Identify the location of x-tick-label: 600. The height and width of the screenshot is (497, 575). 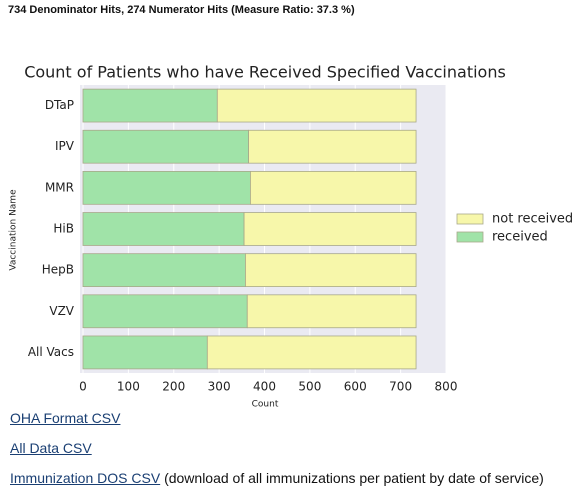
(355, 387).